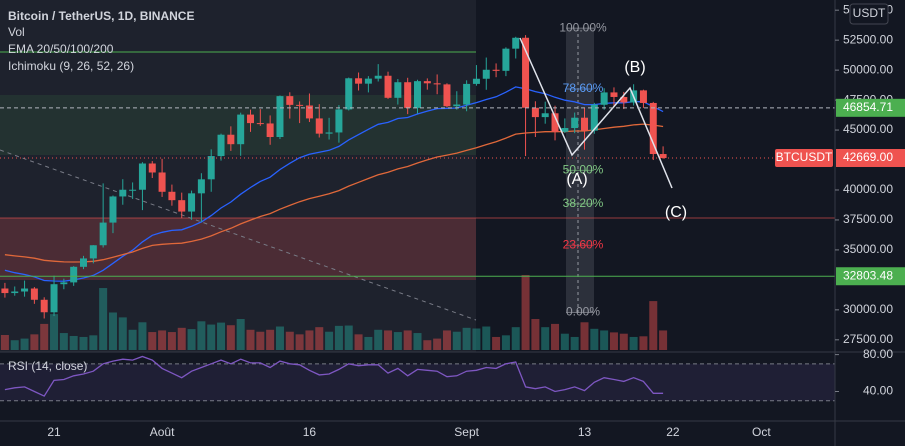 This screenshot has width=905, height=446. I want to click on x-tick-label: Oct, so click(761, 432).